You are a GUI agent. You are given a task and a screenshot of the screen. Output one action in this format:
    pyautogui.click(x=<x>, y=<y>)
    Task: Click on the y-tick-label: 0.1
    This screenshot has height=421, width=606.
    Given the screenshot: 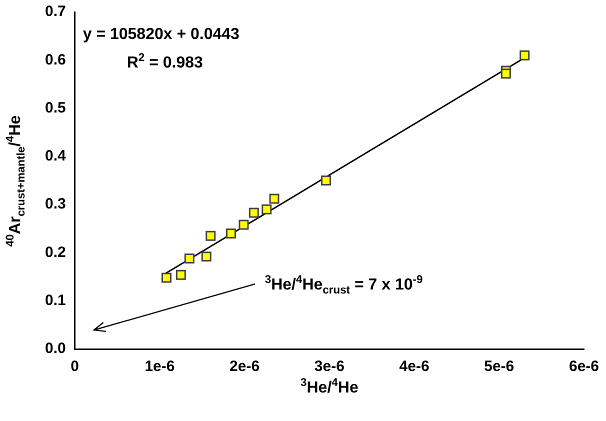 What is the action you would take?
    pyautogui.click(x=55, y=300)
    